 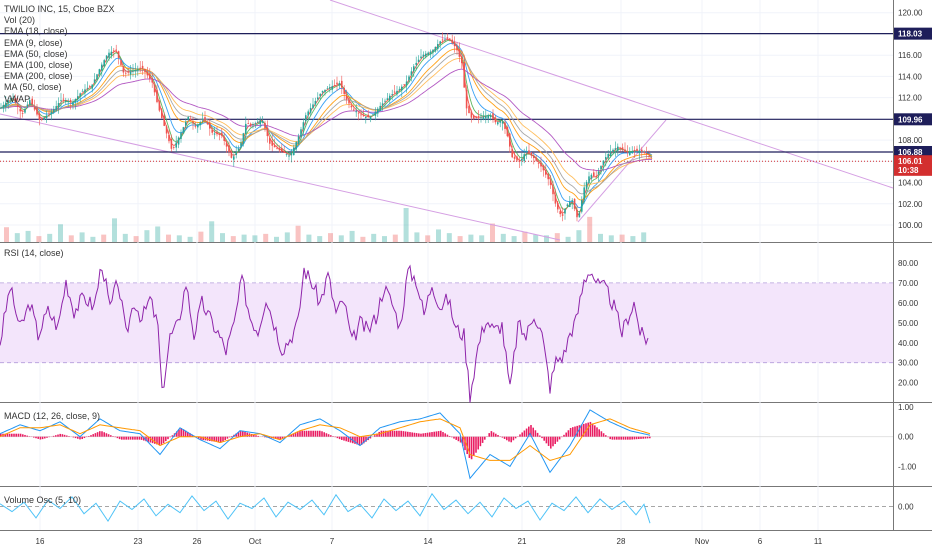 I want to click on indicator-ema9: EMA (9, close), so click(x=33, y=42).